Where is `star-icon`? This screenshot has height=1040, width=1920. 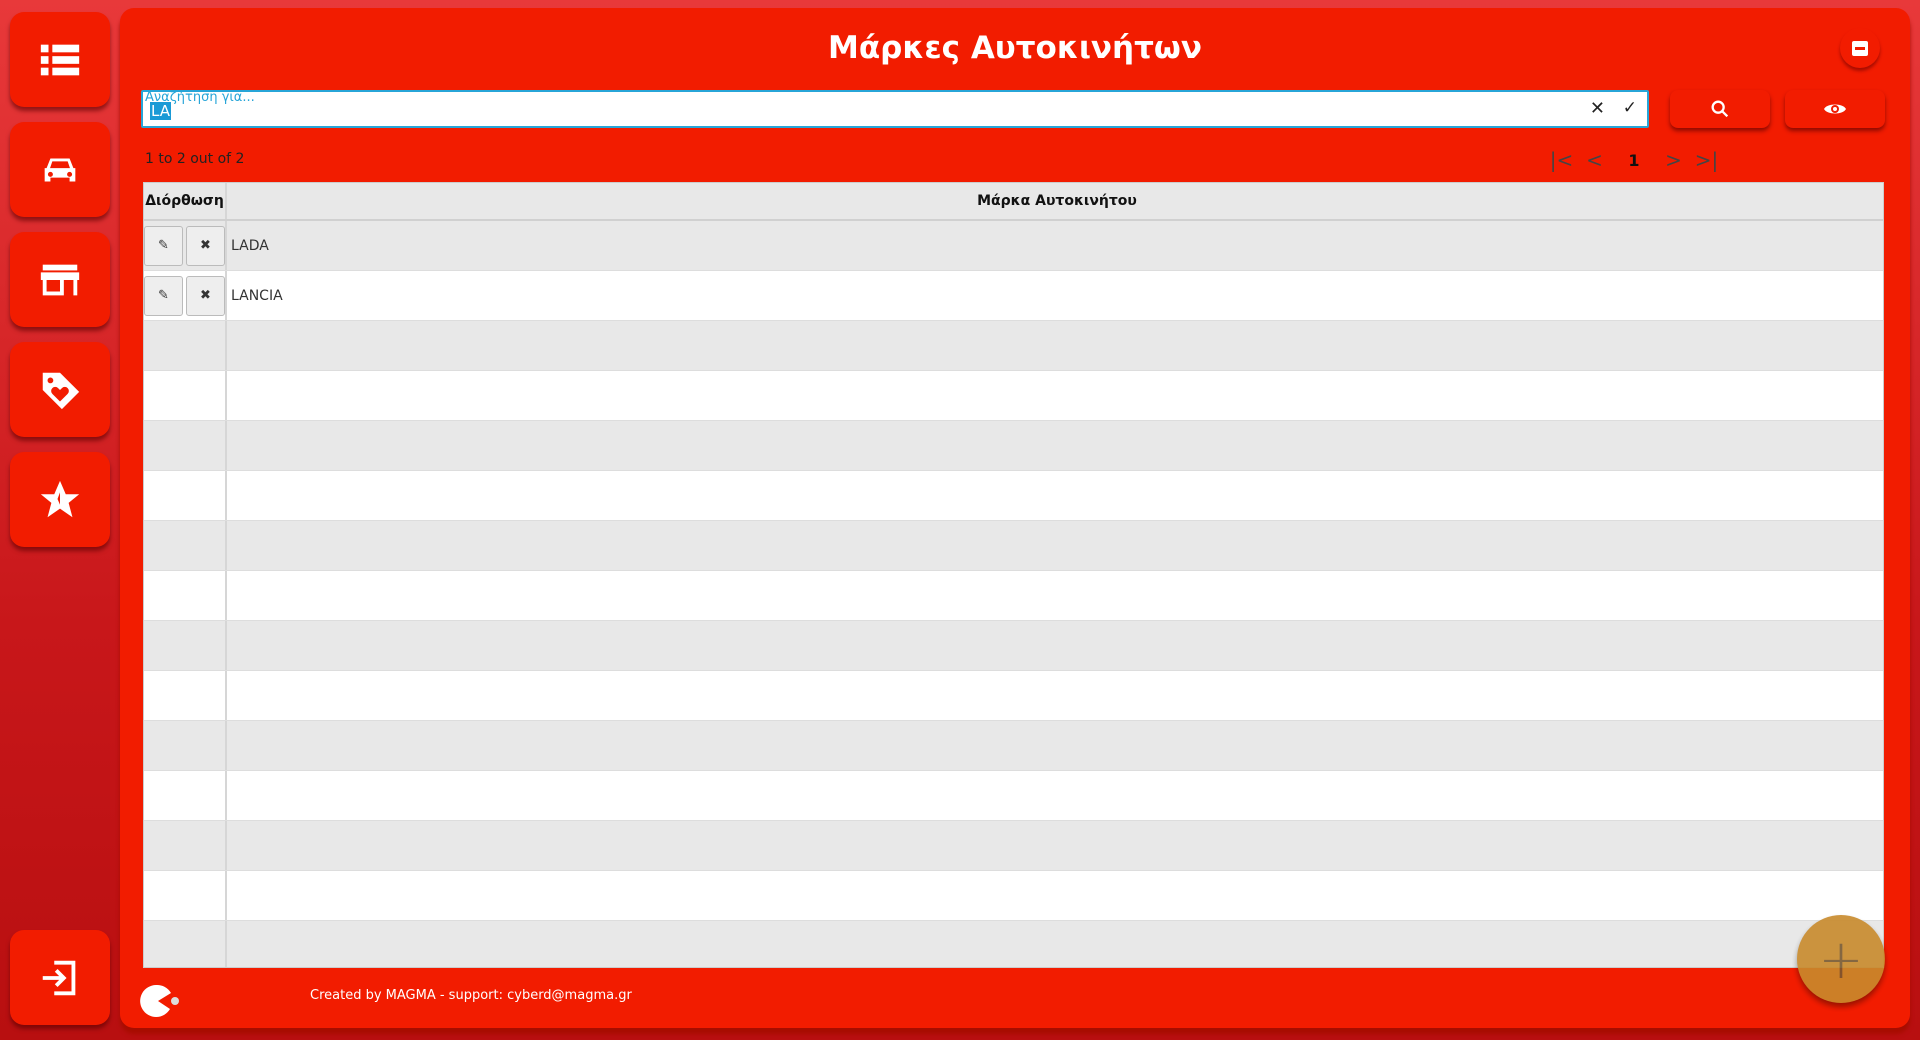 star-icon is located at coordinates (60, 498).